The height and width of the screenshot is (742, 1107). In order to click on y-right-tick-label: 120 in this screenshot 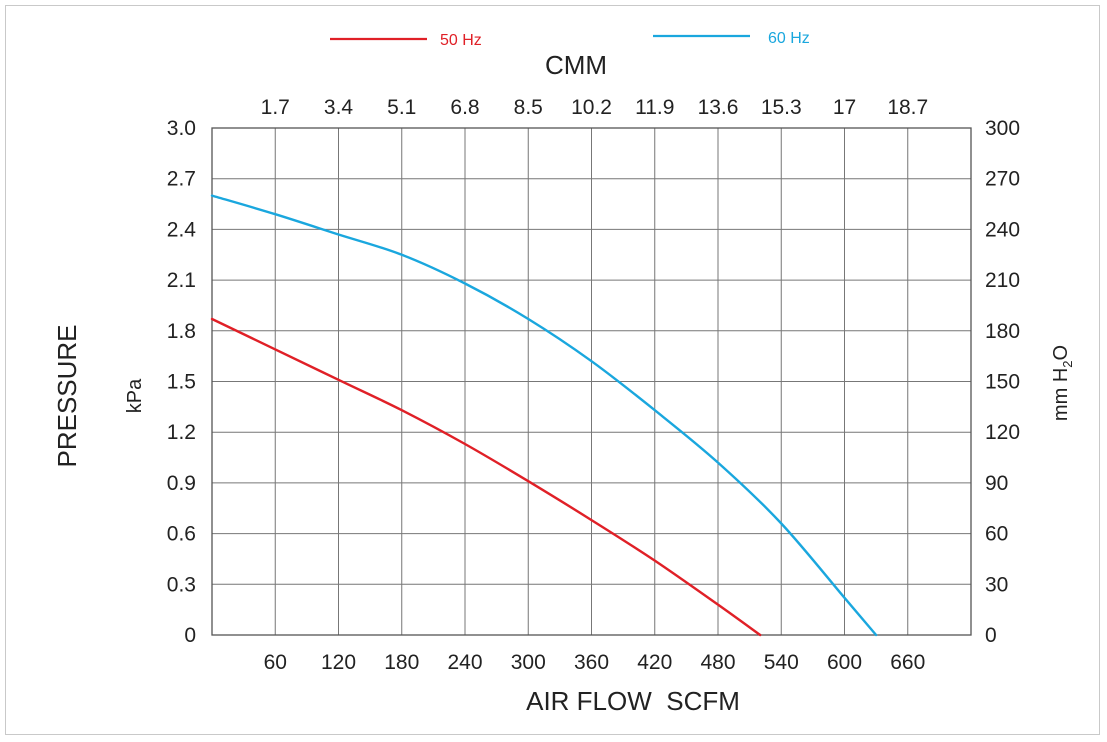, I will do `click(1002, 432)`.